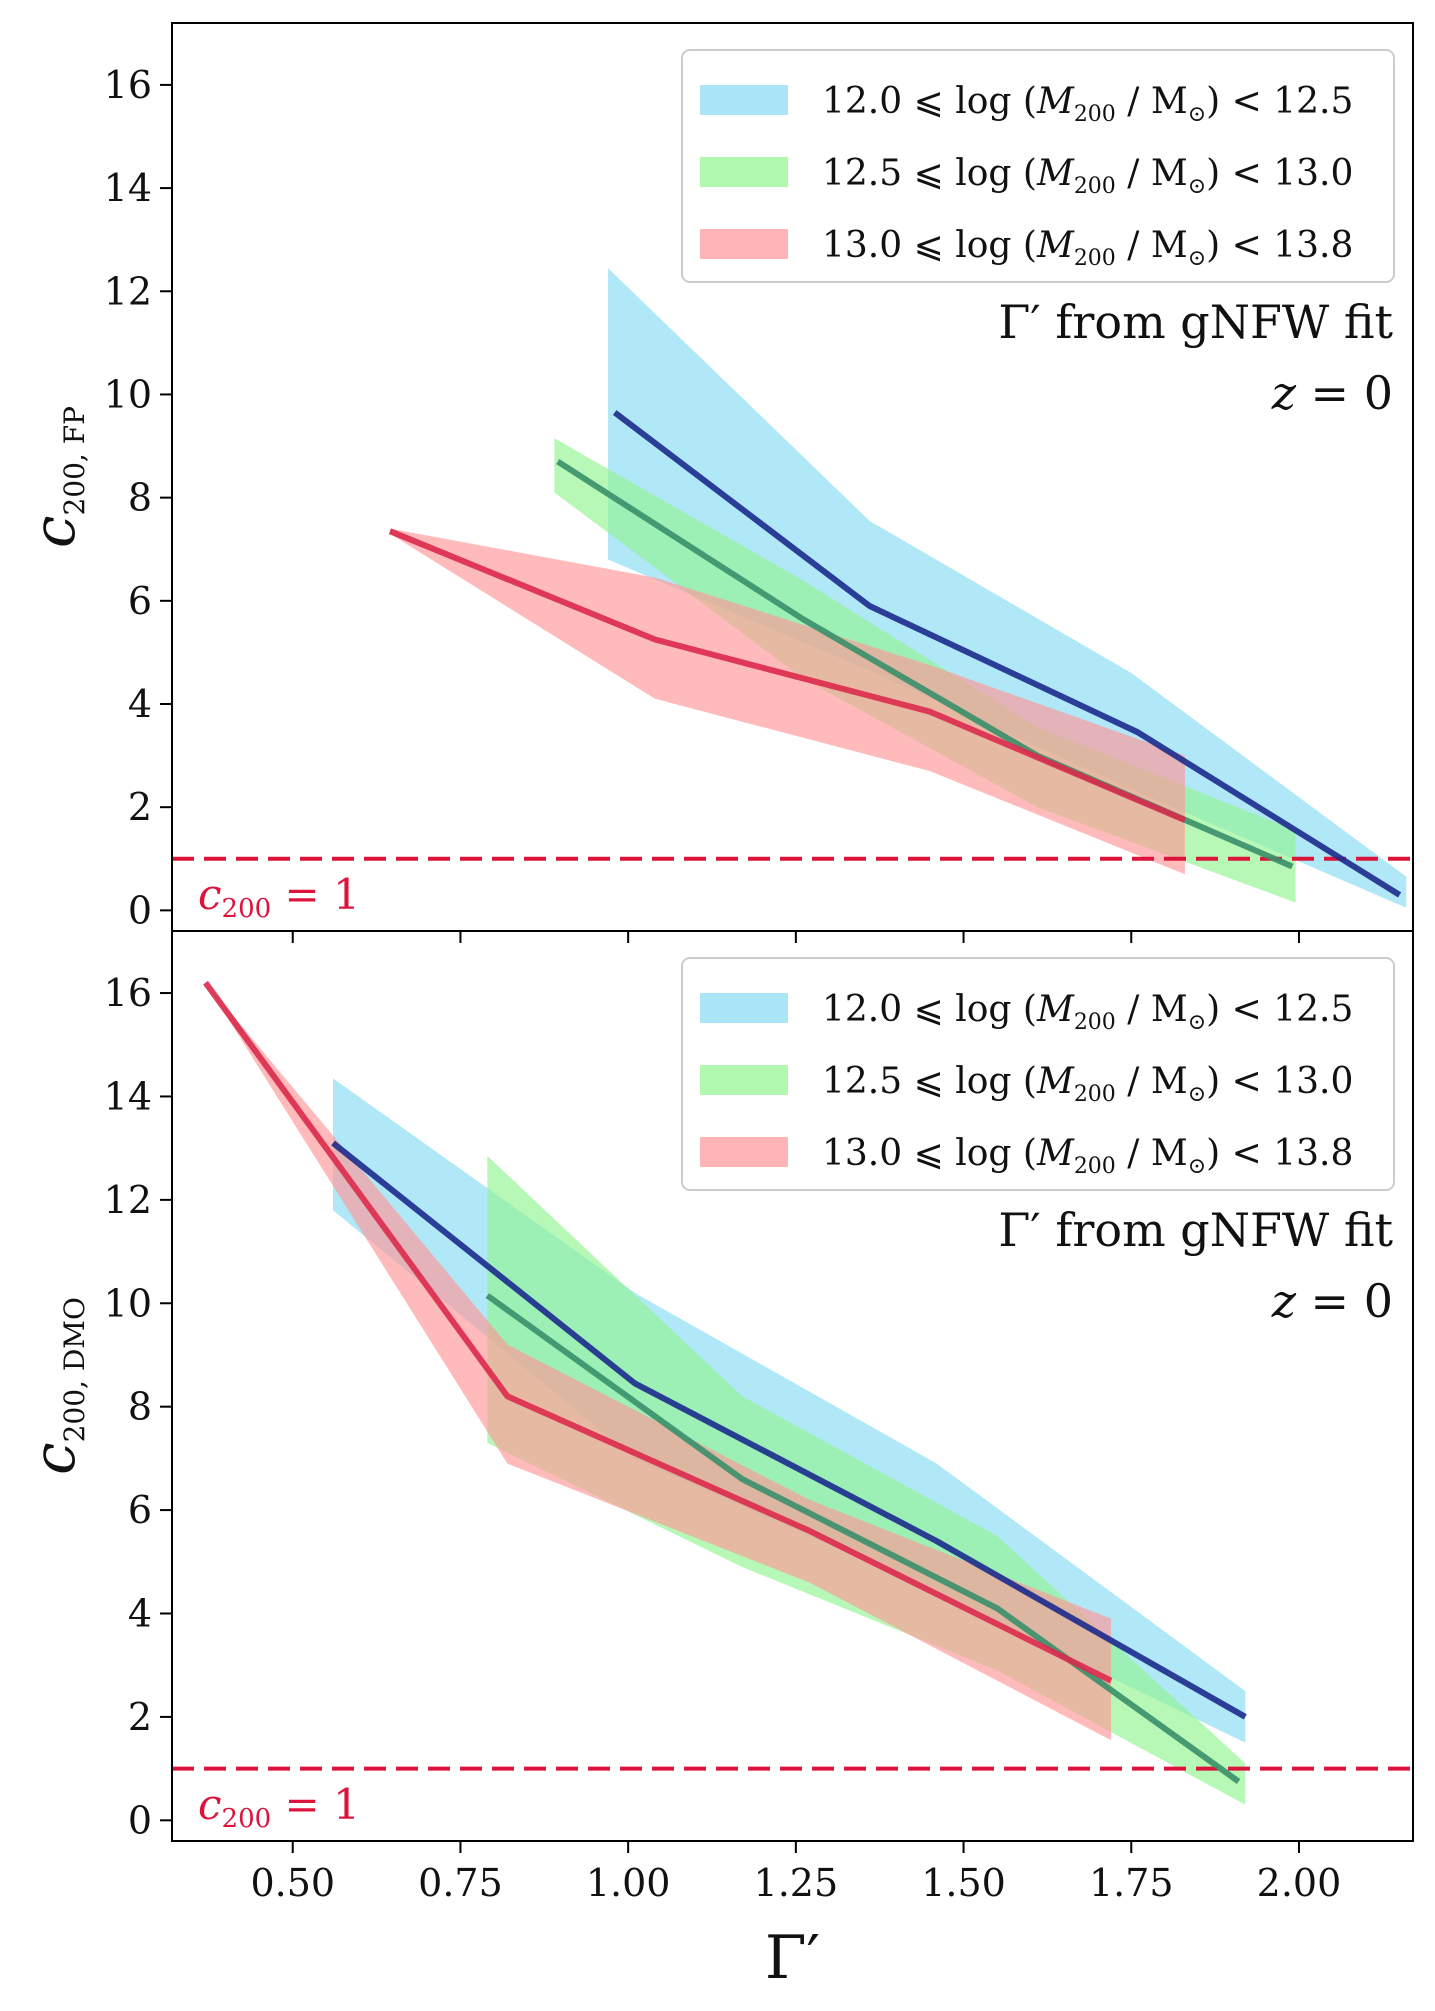 The width and height of the screenshot is (1435, 2011). Describe the element at coordinates (292, 1883) in the screenshot. I see `x-tick-label: 0.50` at that location.